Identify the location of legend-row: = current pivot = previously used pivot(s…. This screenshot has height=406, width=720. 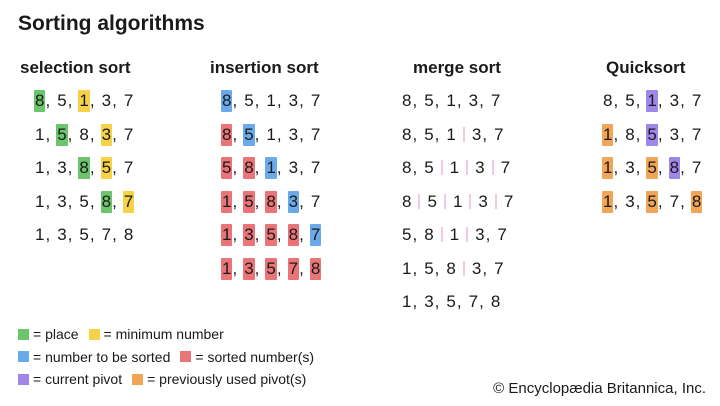
(171, 379).